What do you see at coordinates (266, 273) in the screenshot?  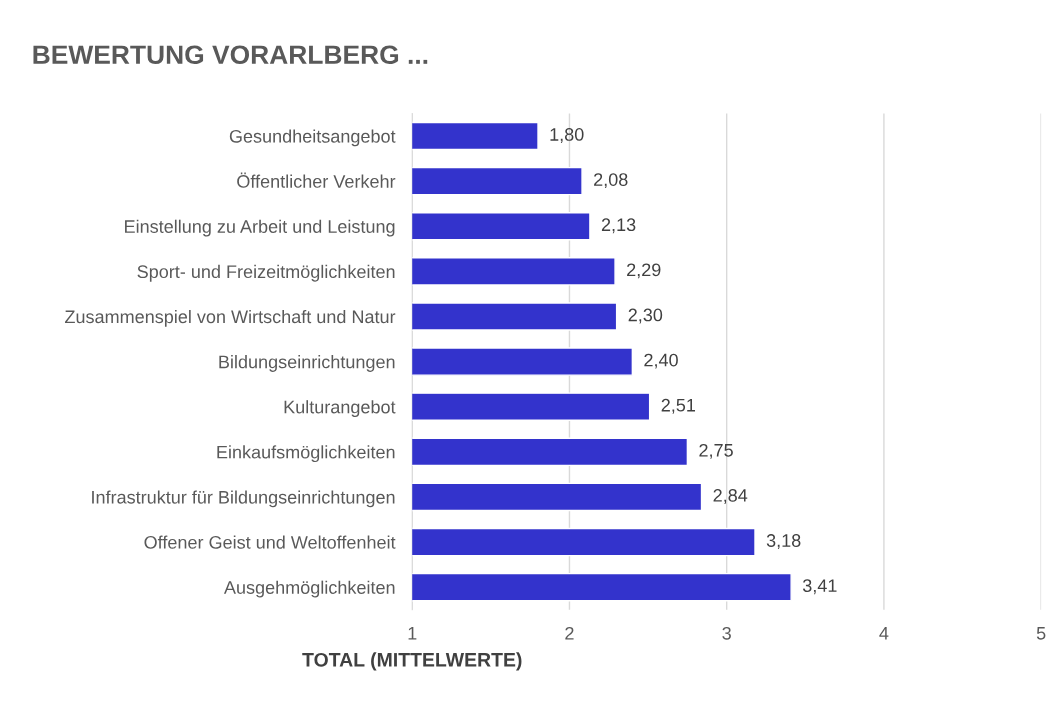 I see `y-tick-label: Sport- und Freizeitmöglichkeiten` at bounding box center [266, 273].